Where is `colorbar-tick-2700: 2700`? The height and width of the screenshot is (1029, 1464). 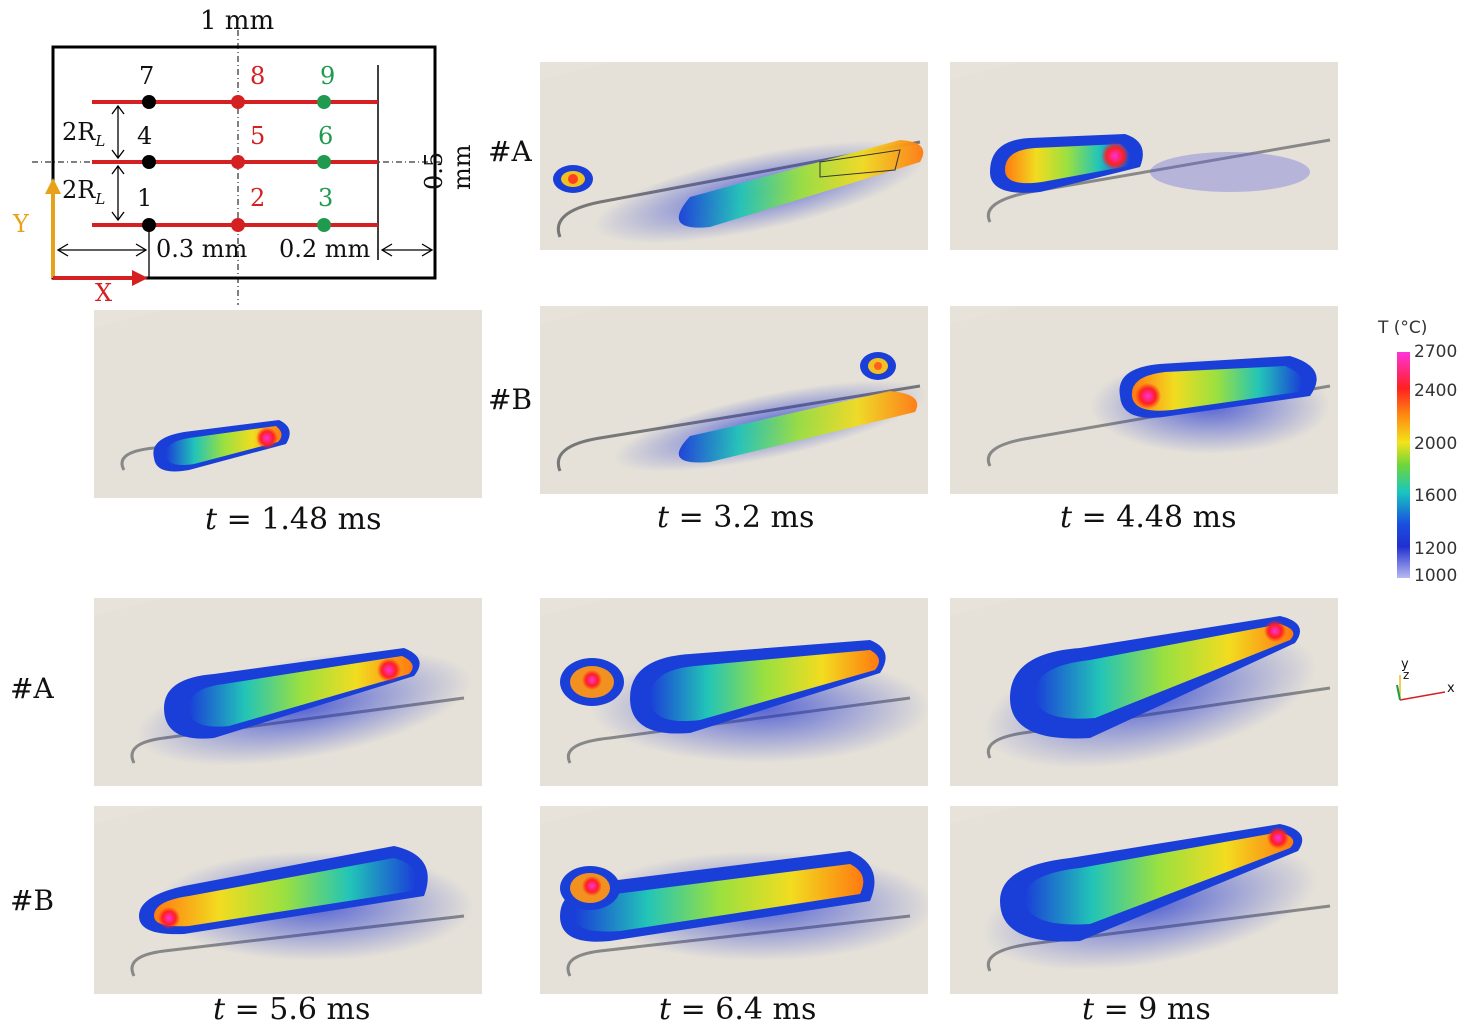
colorbar-tick-2700: 2700 is located at coordinates (1435, 352).